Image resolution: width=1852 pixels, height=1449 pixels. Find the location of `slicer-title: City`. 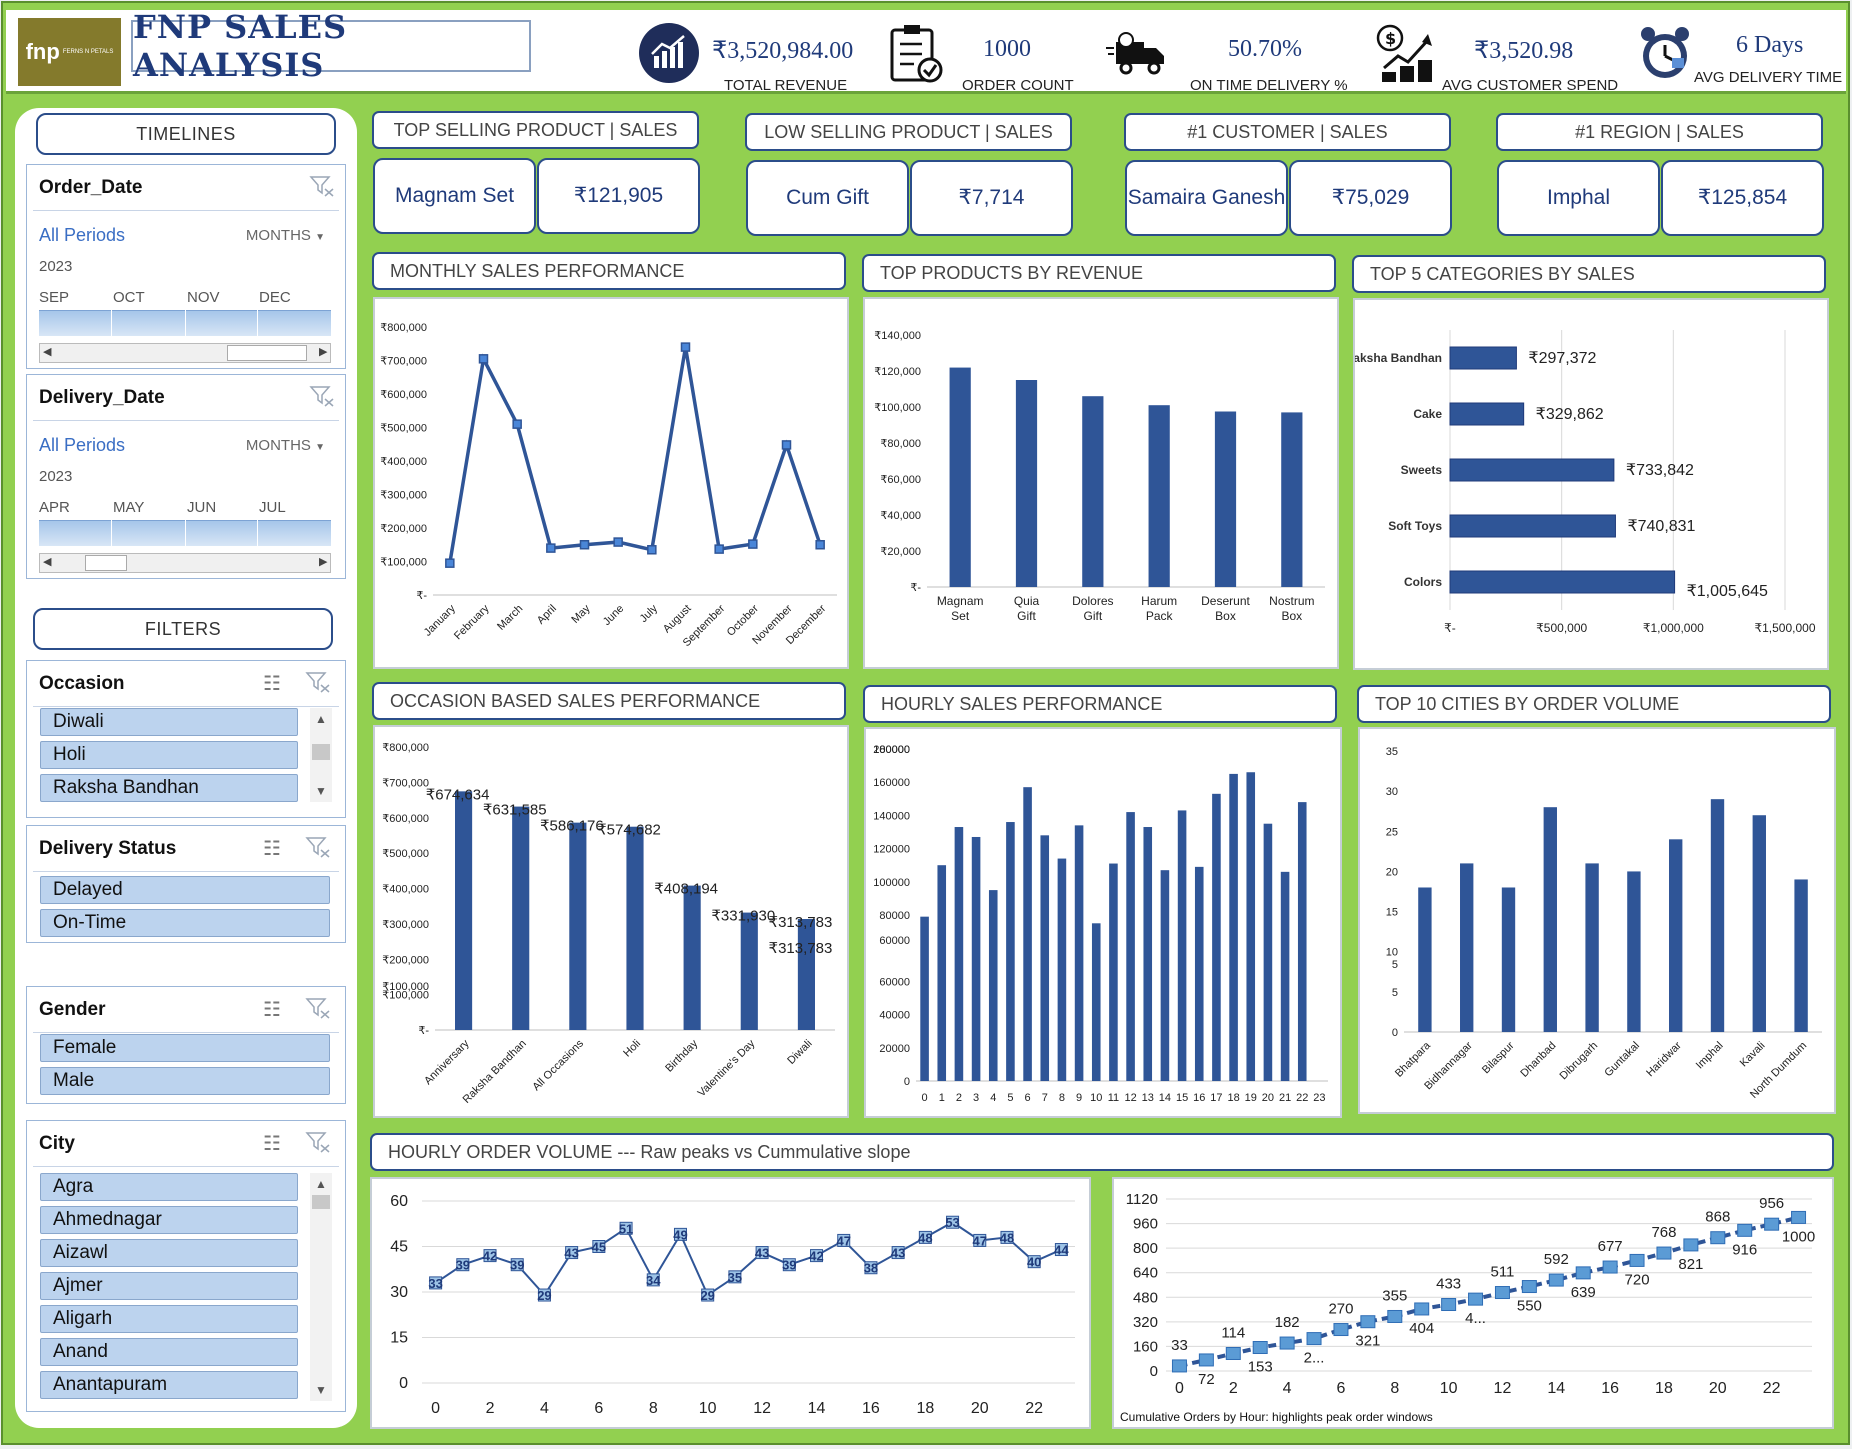

slicer-title: City is located at coordinates (57, 1143).